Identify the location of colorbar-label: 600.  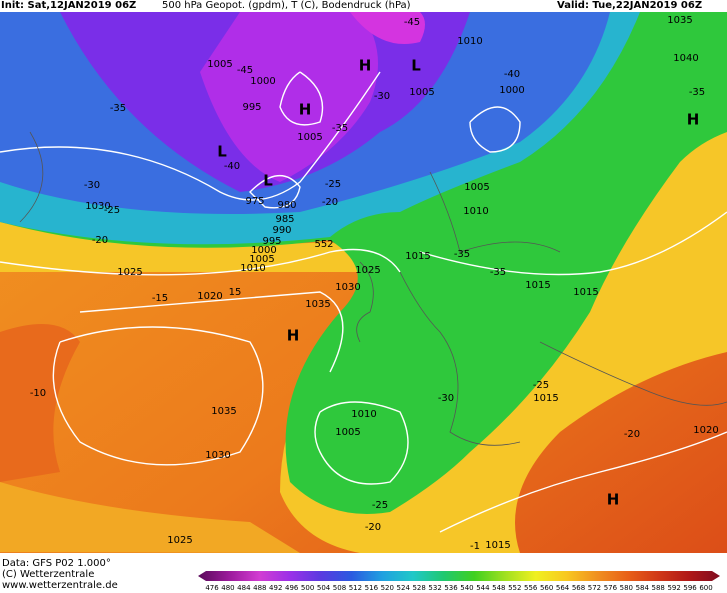
(705, 588).